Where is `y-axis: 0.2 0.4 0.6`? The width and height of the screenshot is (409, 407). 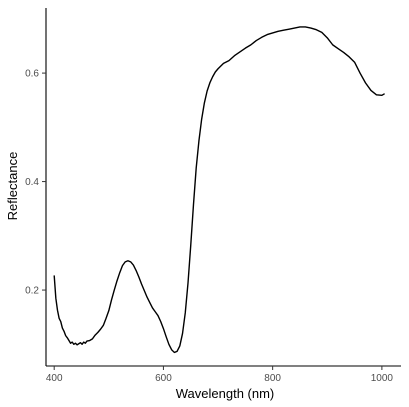
y-axis: 0.2 0.4 0.6 is located at coordinates (36, 187).